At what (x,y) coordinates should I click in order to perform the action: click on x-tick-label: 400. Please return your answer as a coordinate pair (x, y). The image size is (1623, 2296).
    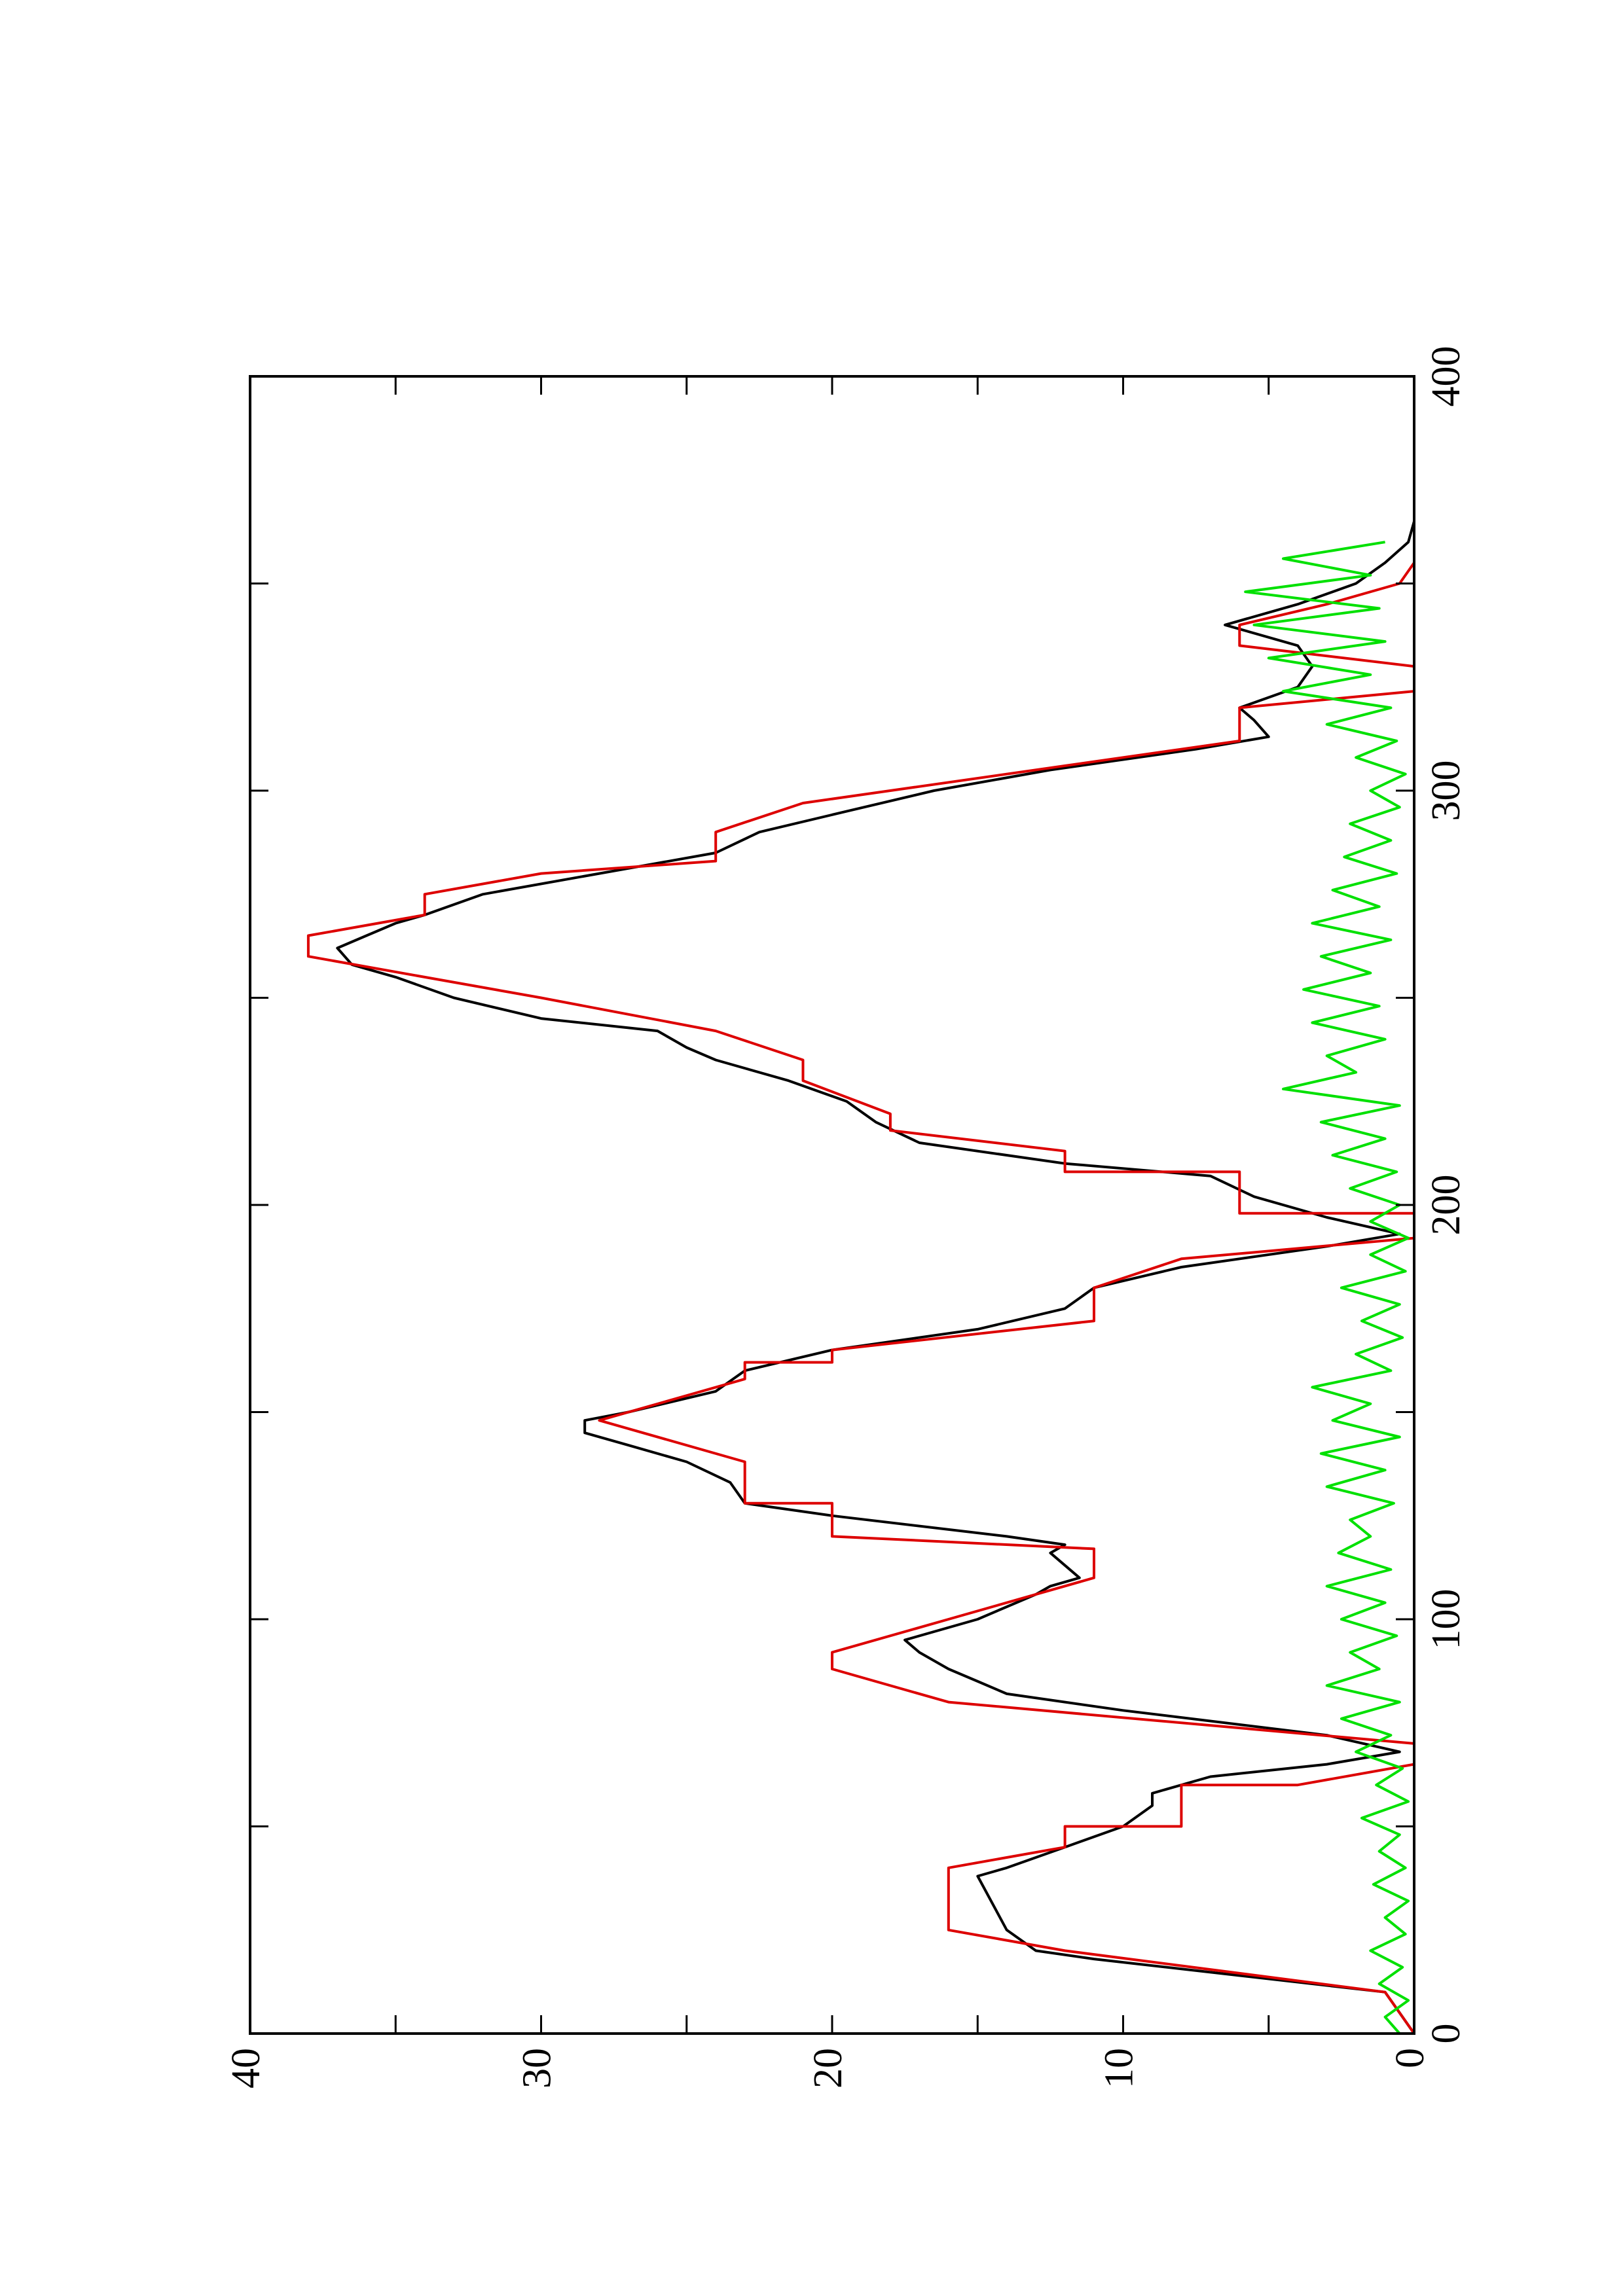
    Looking at the image, I should click on (1446, 376).